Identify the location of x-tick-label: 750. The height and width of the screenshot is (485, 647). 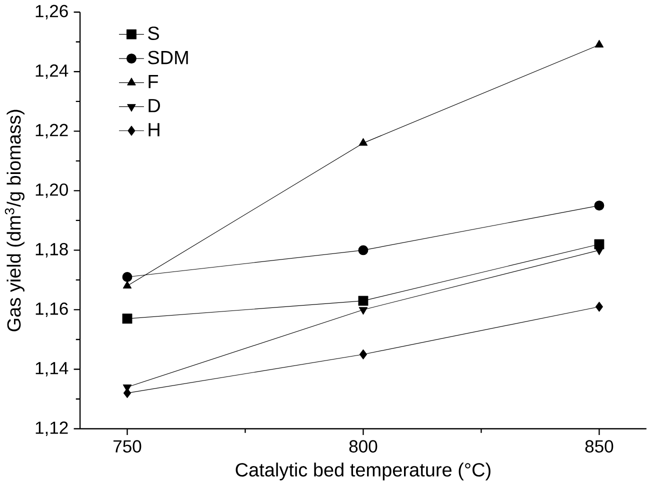
(128, 446).